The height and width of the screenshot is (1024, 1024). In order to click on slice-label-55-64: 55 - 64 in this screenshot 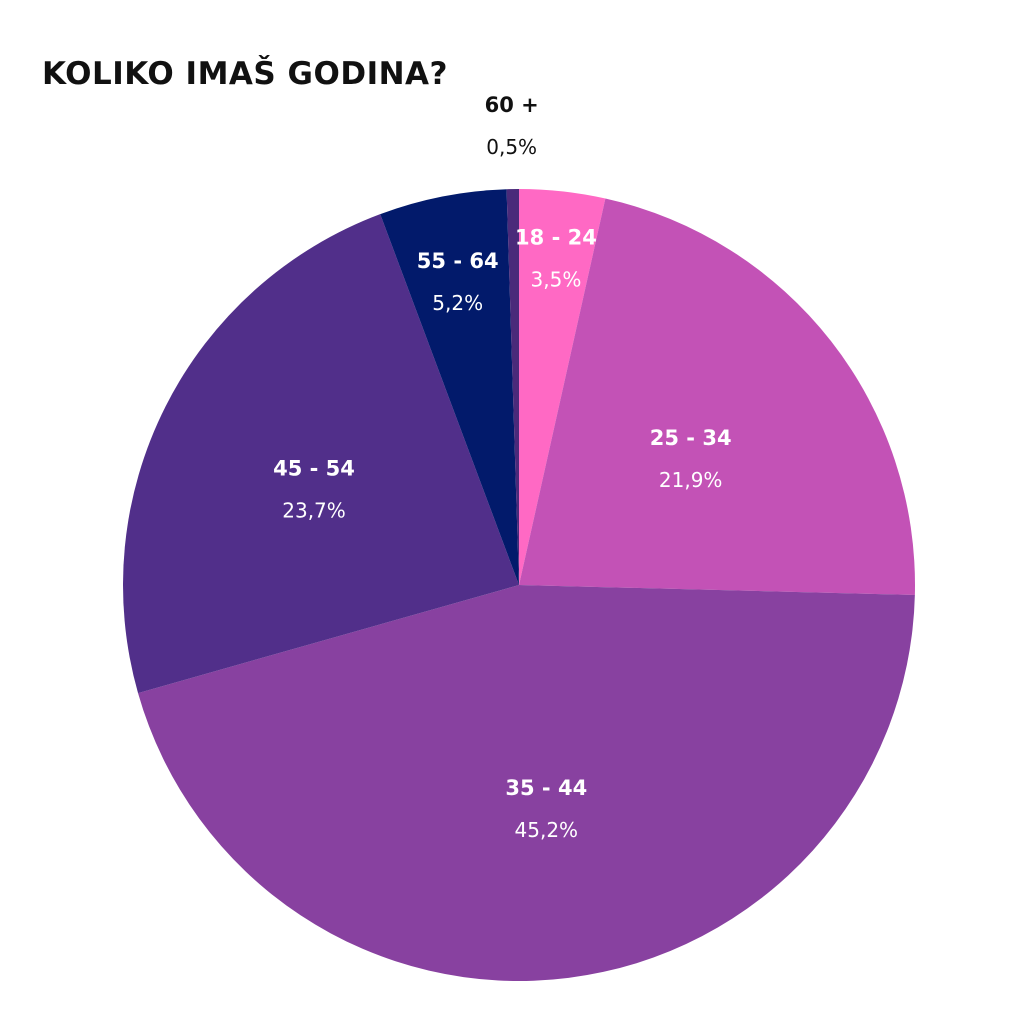, I will do `click(458, 261)`.